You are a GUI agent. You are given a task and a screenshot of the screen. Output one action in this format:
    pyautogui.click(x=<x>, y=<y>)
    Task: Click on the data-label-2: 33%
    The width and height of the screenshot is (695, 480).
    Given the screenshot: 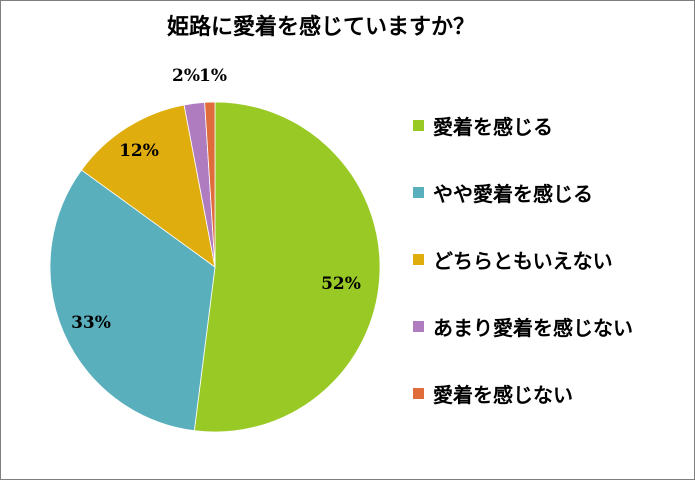 What is the action you would take?
    pyautogui.click(x=91, y=323)
    